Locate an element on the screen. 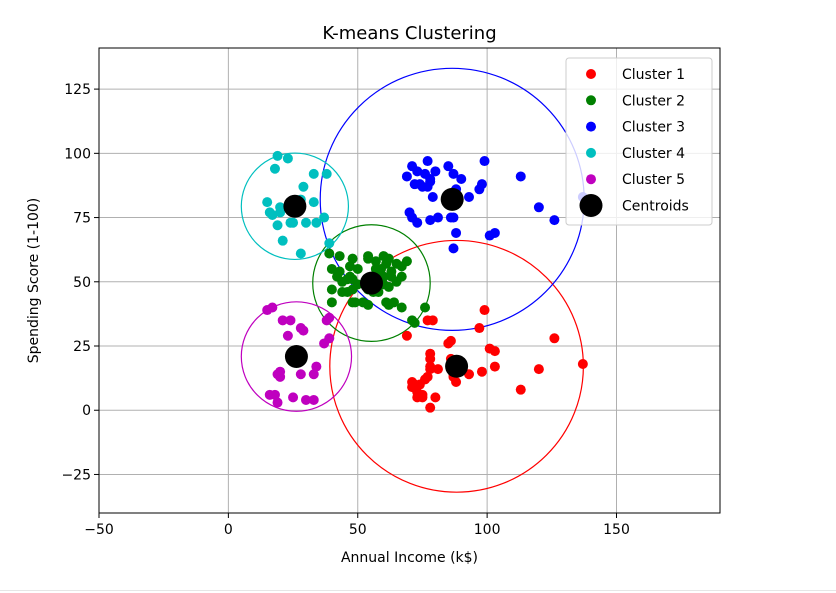 The image size is (836, 593). y-tick-label: 75 is located at coordinates (82, 219).